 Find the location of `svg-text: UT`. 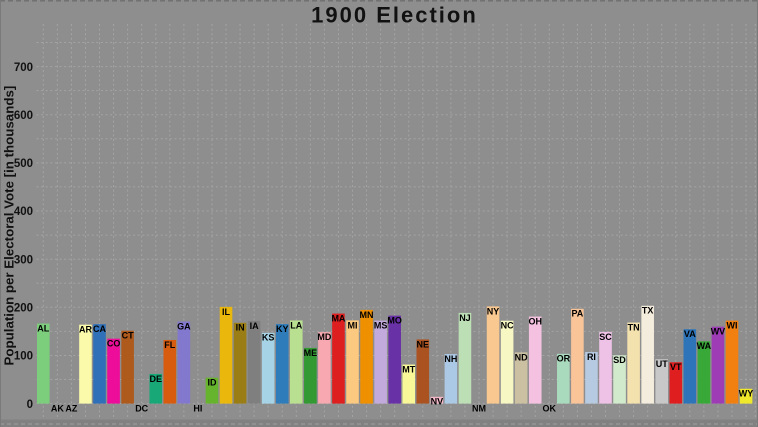

svg-text: UT is located at coordinates (662, 364).